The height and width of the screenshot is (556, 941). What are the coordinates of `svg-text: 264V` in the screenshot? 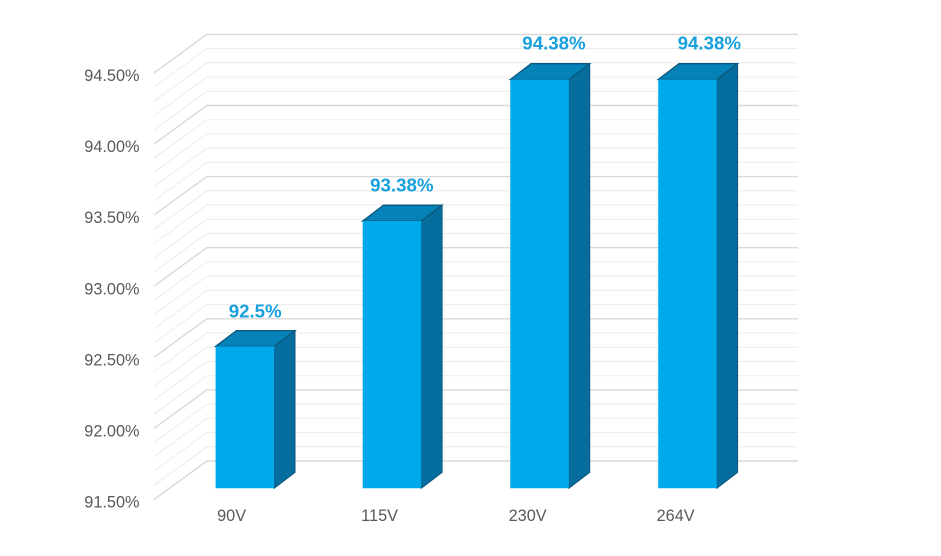 It's located at (676, 516).